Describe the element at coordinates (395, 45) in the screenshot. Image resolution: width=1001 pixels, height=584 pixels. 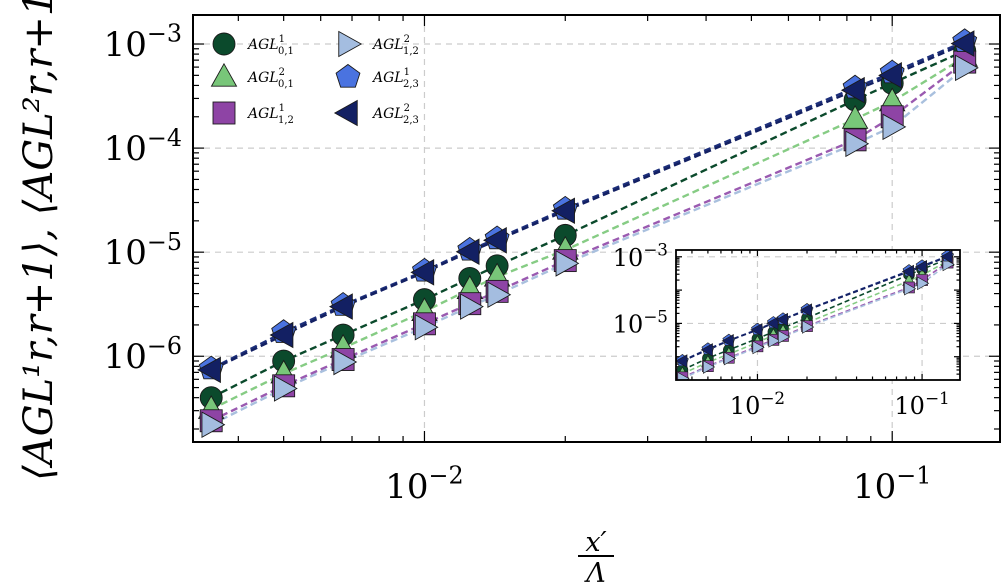
I see `legend-label-3: AGL2 1,2` at that location.